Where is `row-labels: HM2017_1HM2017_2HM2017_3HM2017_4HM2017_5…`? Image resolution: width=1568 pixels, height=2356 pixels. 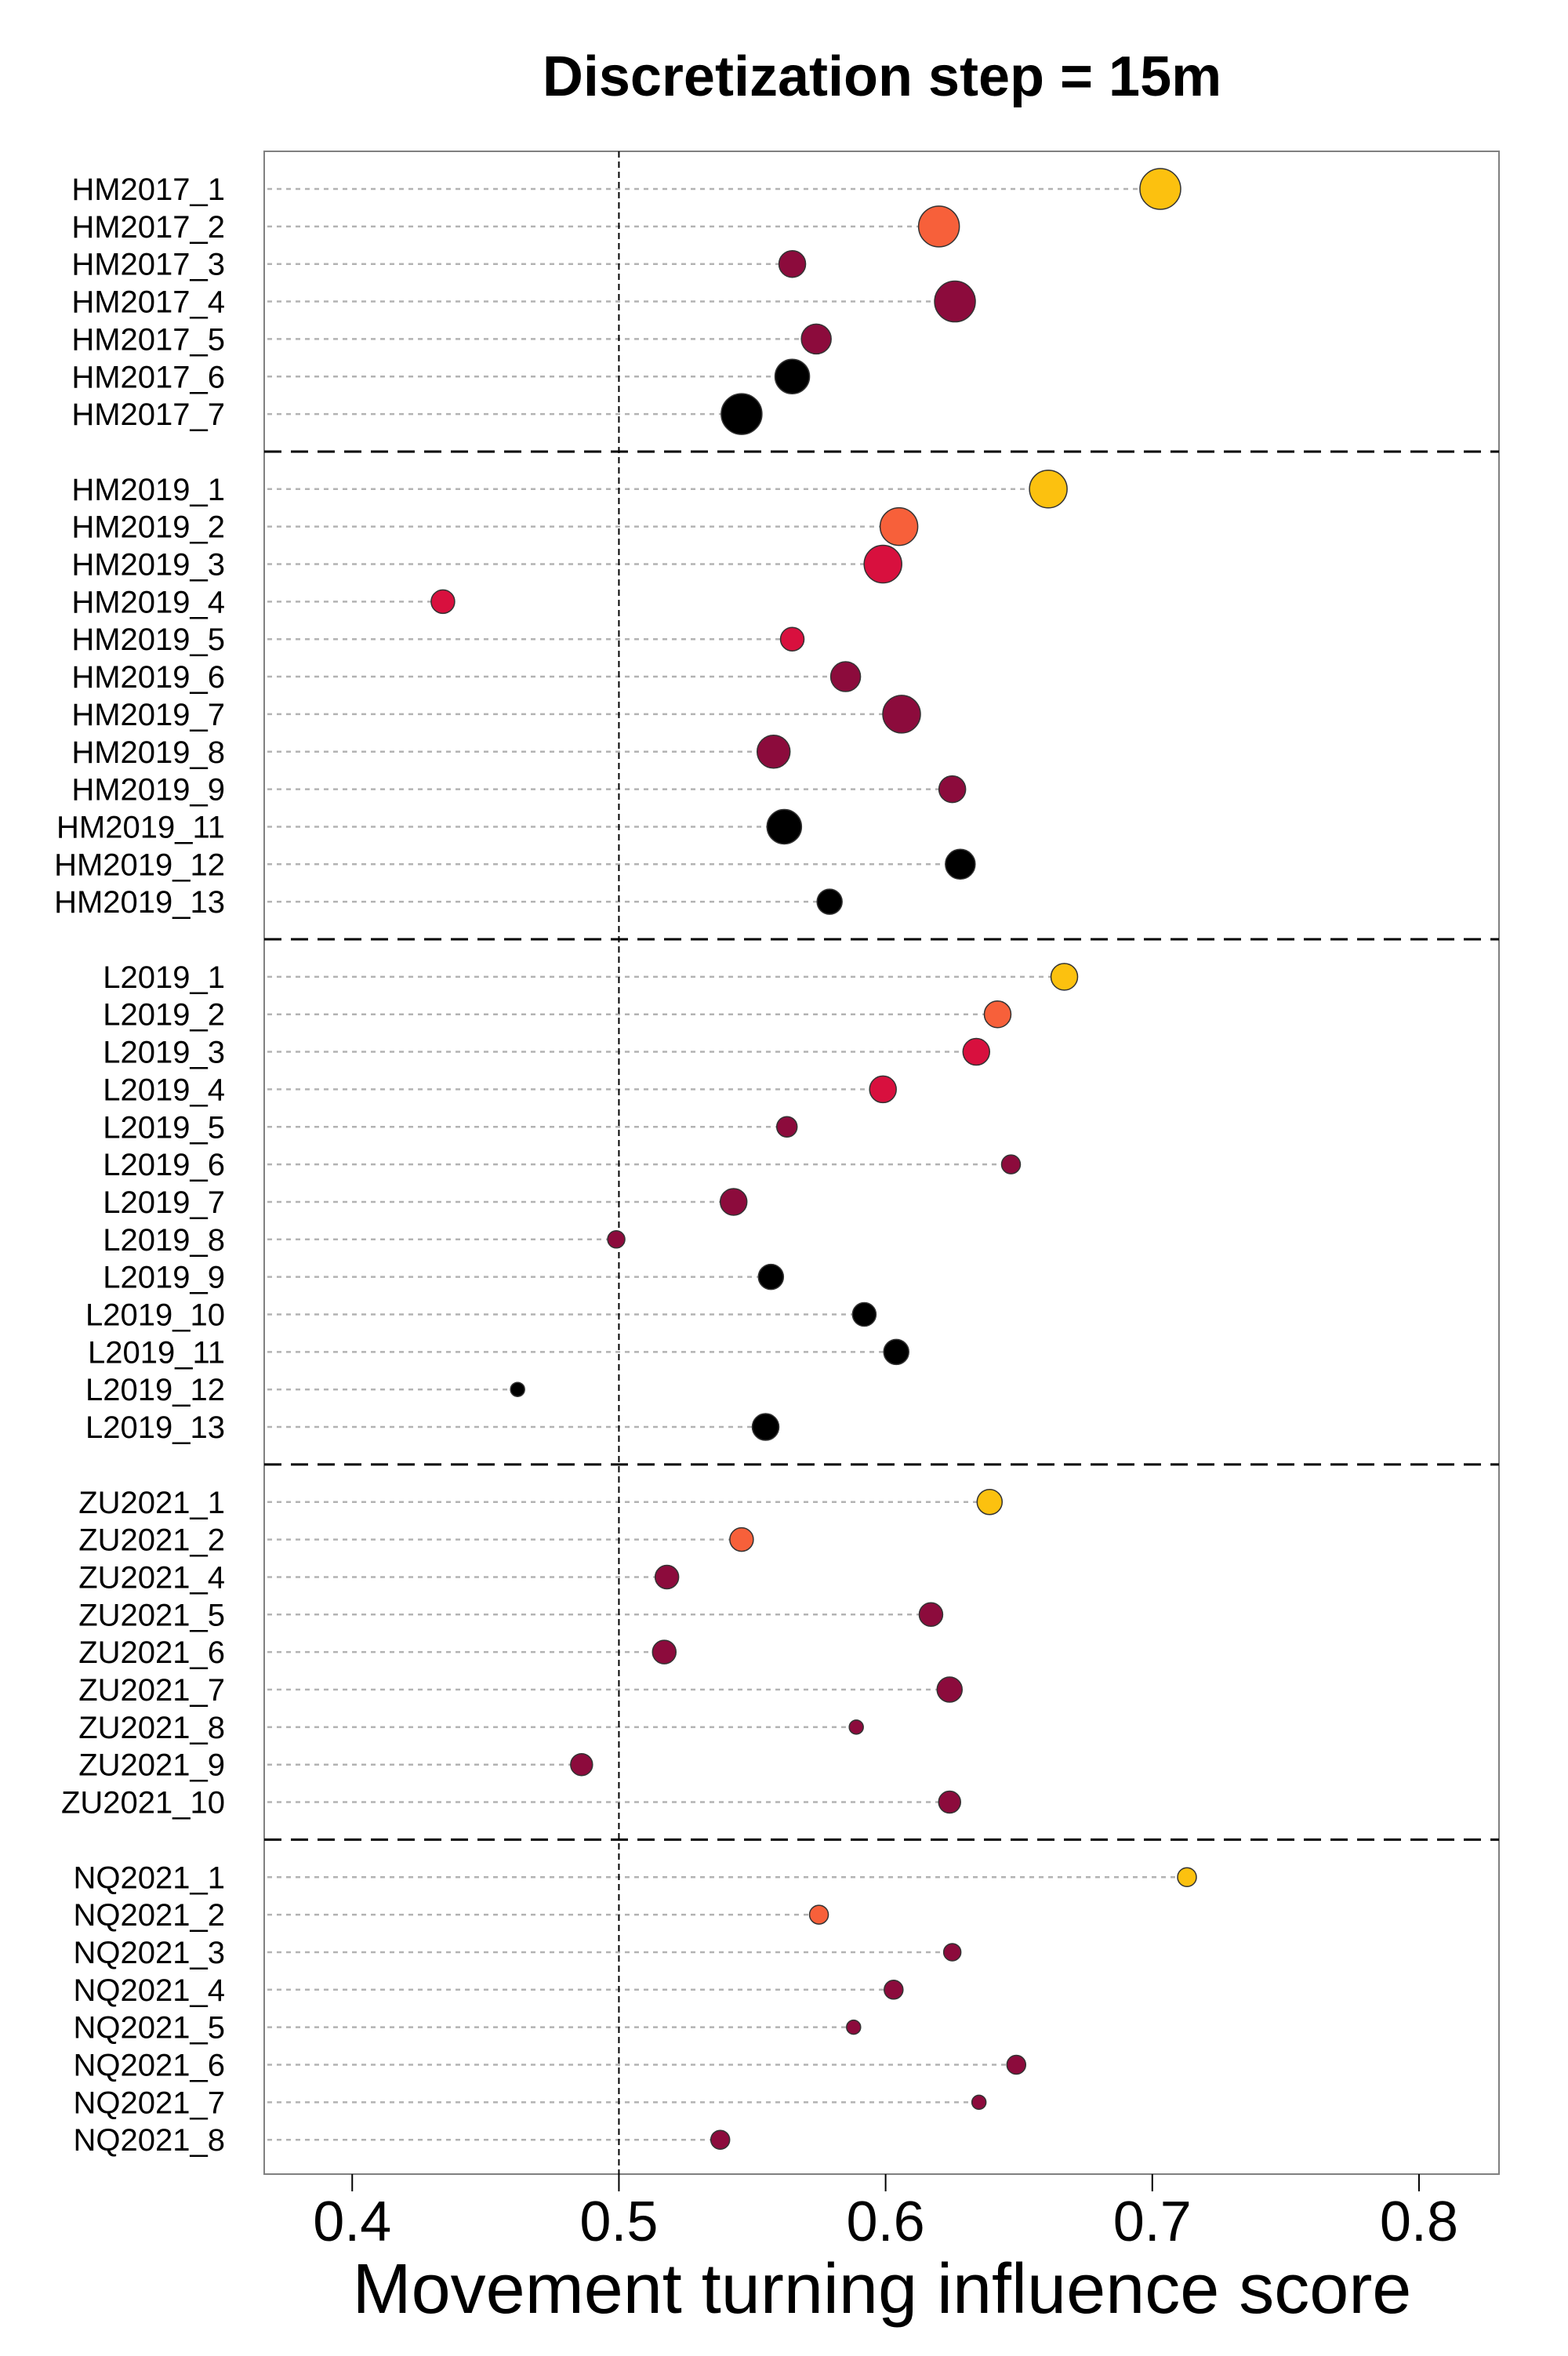 row-labels: HM2017_1HM2017_2HM2017_3HM2017_4HM2017_5… is located at coordinates (139, 1165).